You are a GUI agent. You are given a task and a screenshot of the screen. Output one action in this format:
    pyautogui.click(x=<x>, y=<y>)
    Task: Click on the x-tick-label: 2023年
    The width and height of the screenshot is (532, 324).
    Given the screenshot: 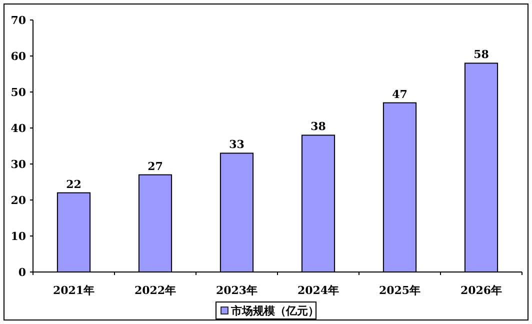 What is the action you would take?
    pyautogui.click(x=237, y=290)
    